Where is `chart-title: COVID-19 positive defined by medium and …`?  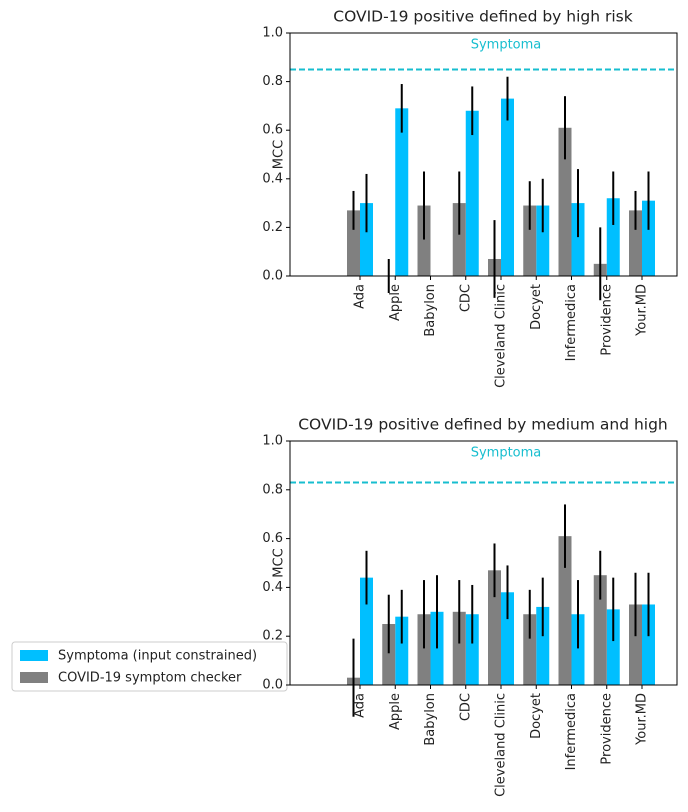 chart-title: COVID-19 positive defined by medium and … is located at coordinates (483, 425).